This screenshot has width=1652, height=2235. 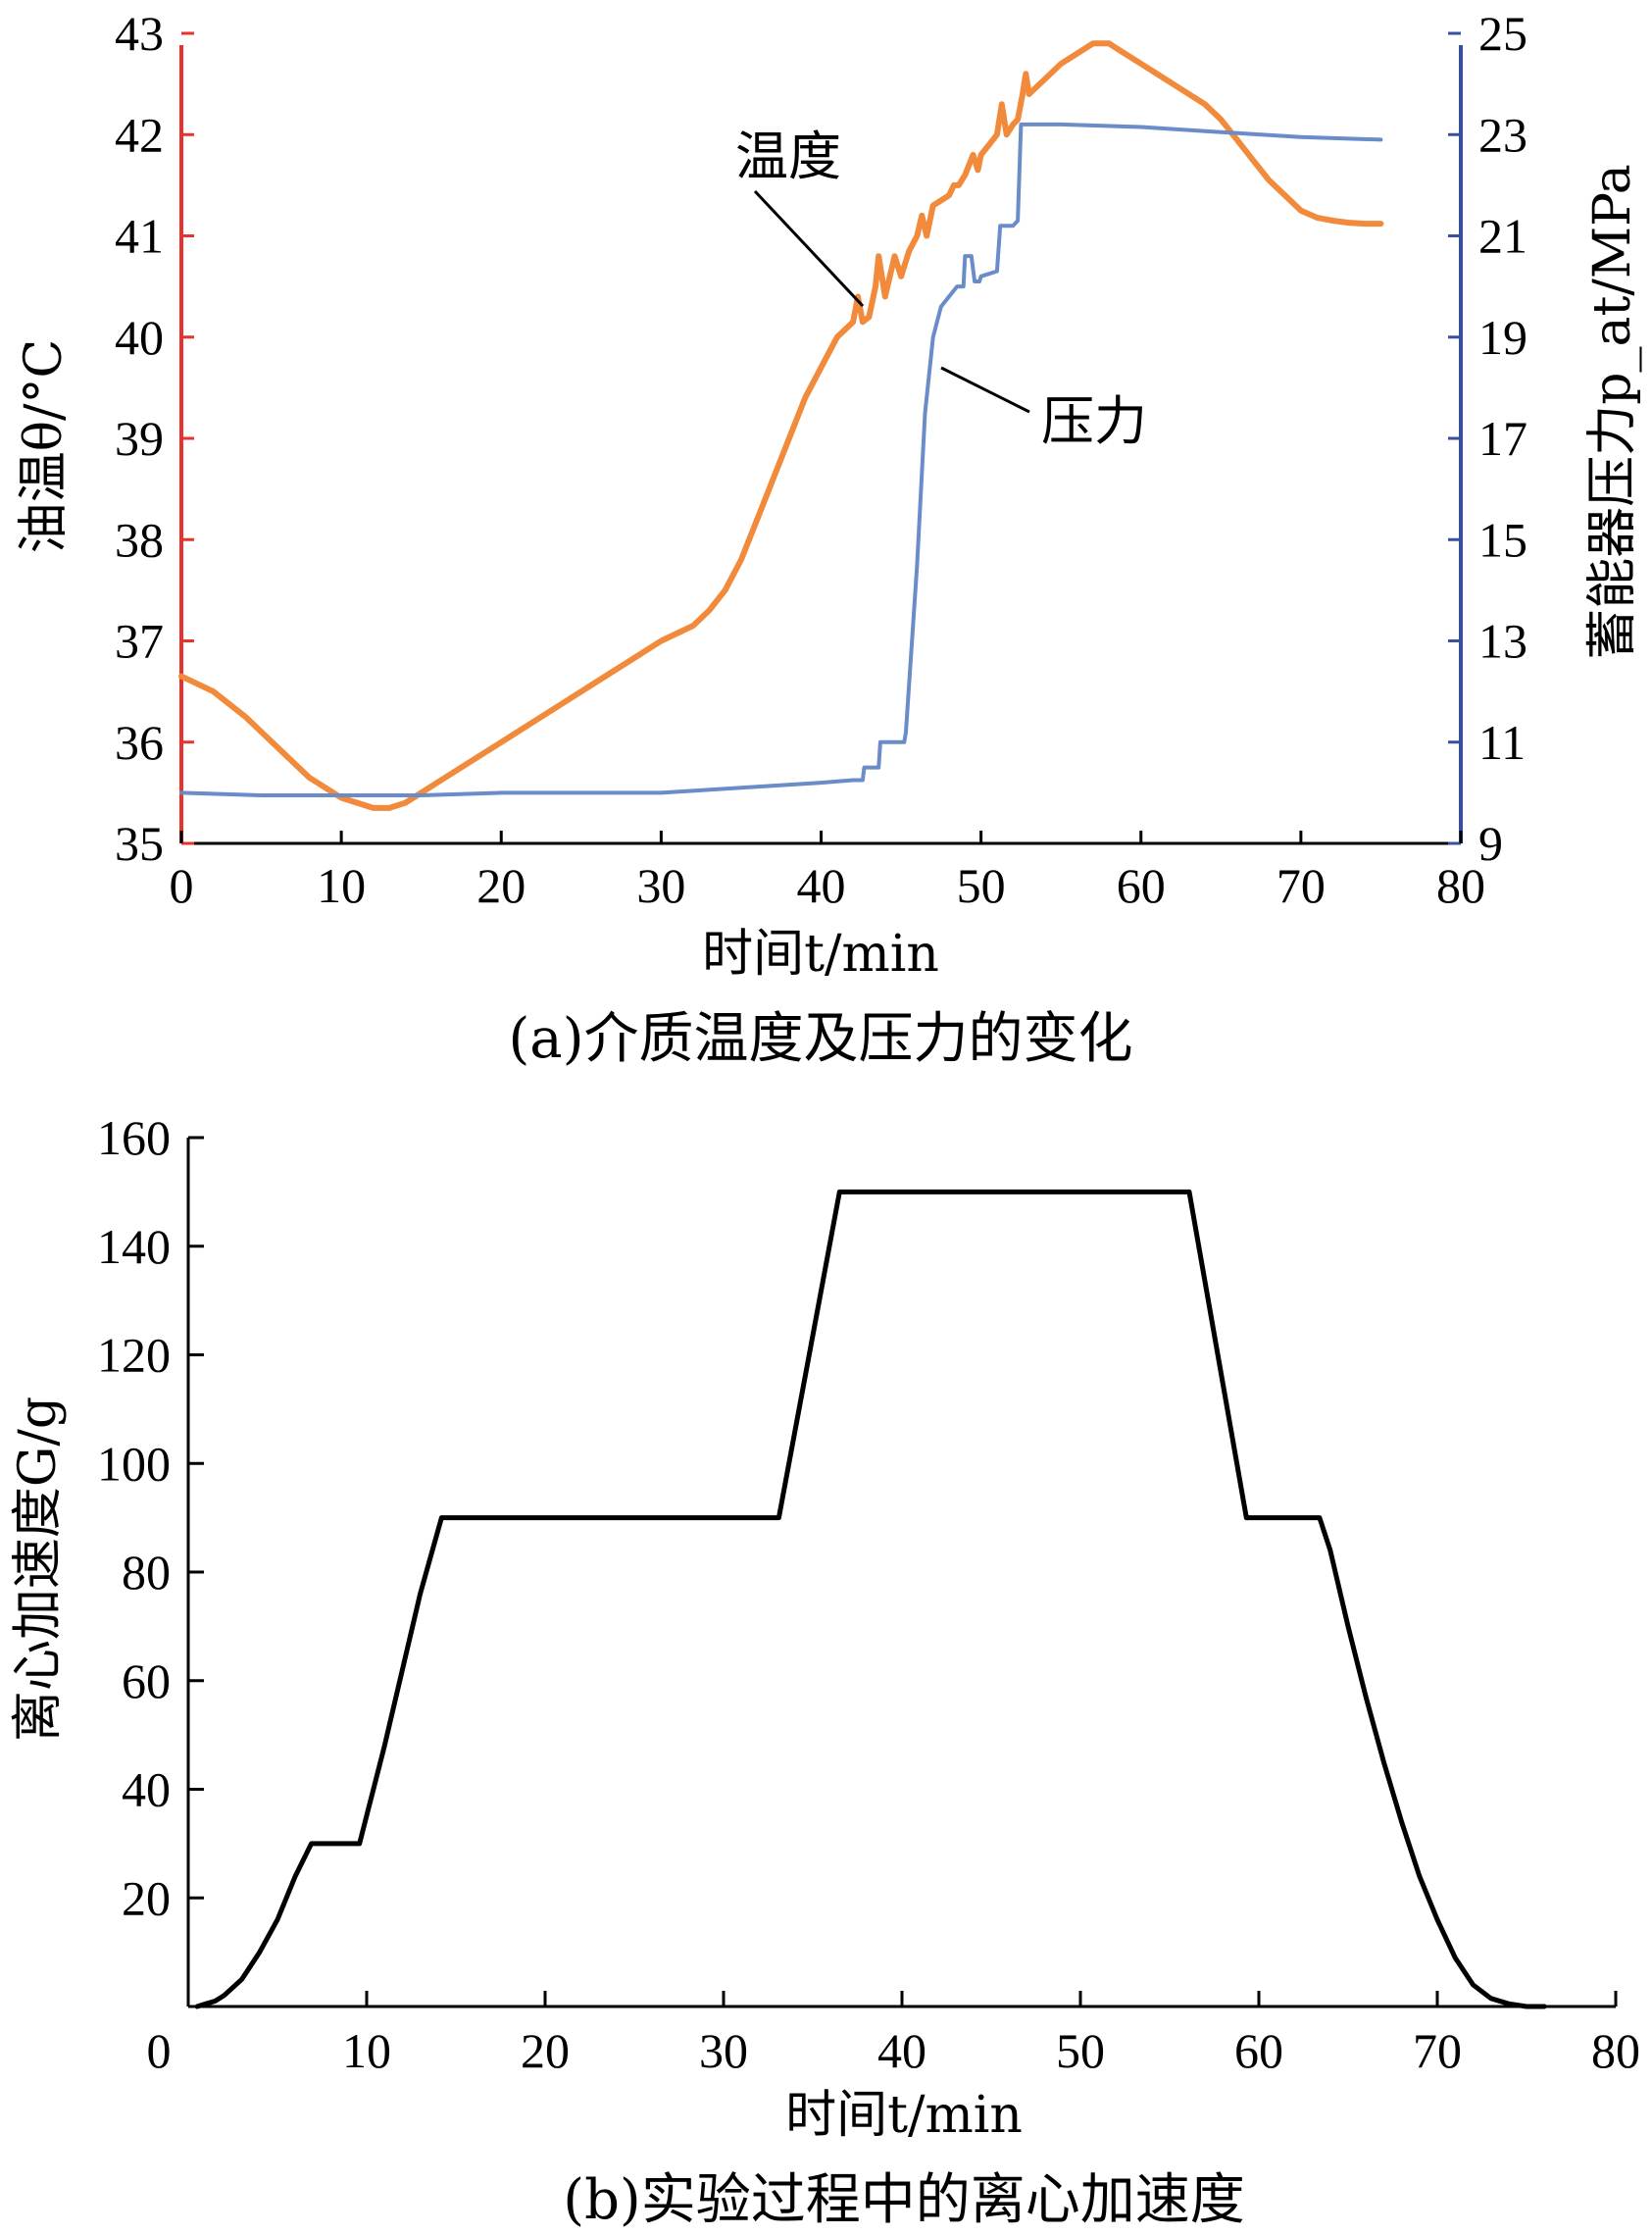 I want to click on left-tick-label: 36, so click(x=139, y=742).